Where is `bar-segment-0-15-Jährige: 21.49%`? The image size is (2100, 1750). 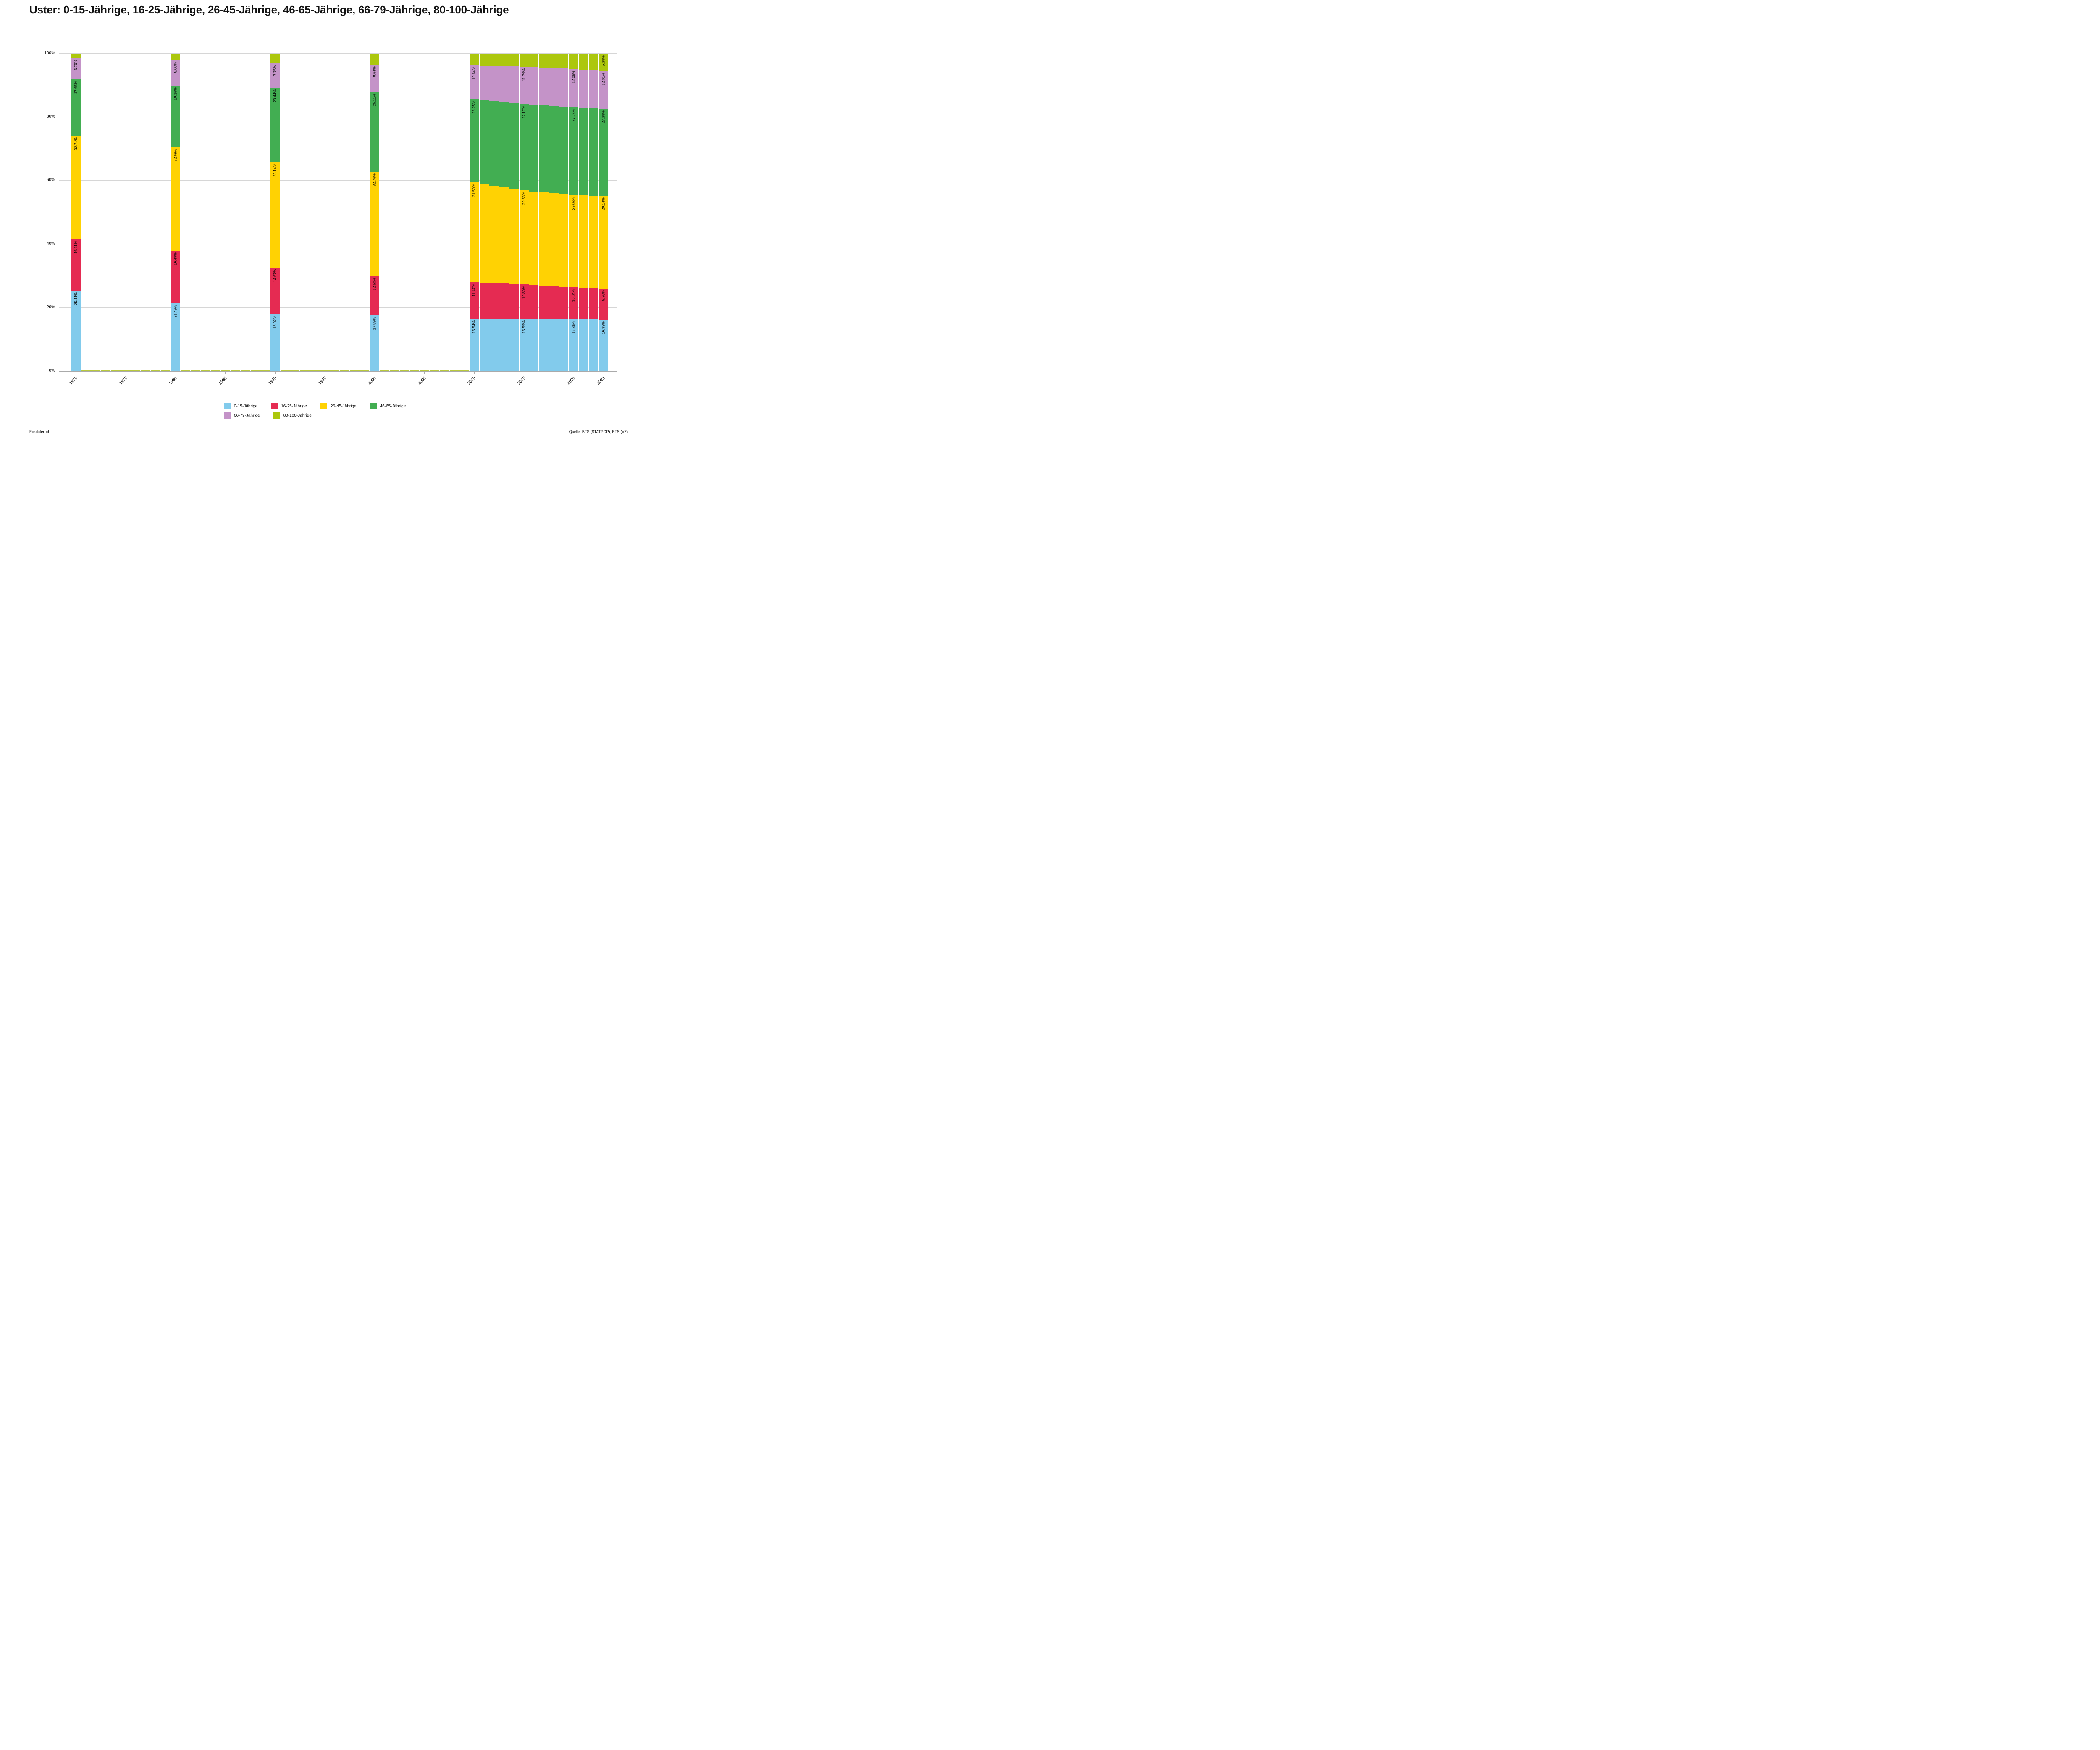
bar-segment-0-15-Jährige: 21.49% is located at coordinates (175, 337).